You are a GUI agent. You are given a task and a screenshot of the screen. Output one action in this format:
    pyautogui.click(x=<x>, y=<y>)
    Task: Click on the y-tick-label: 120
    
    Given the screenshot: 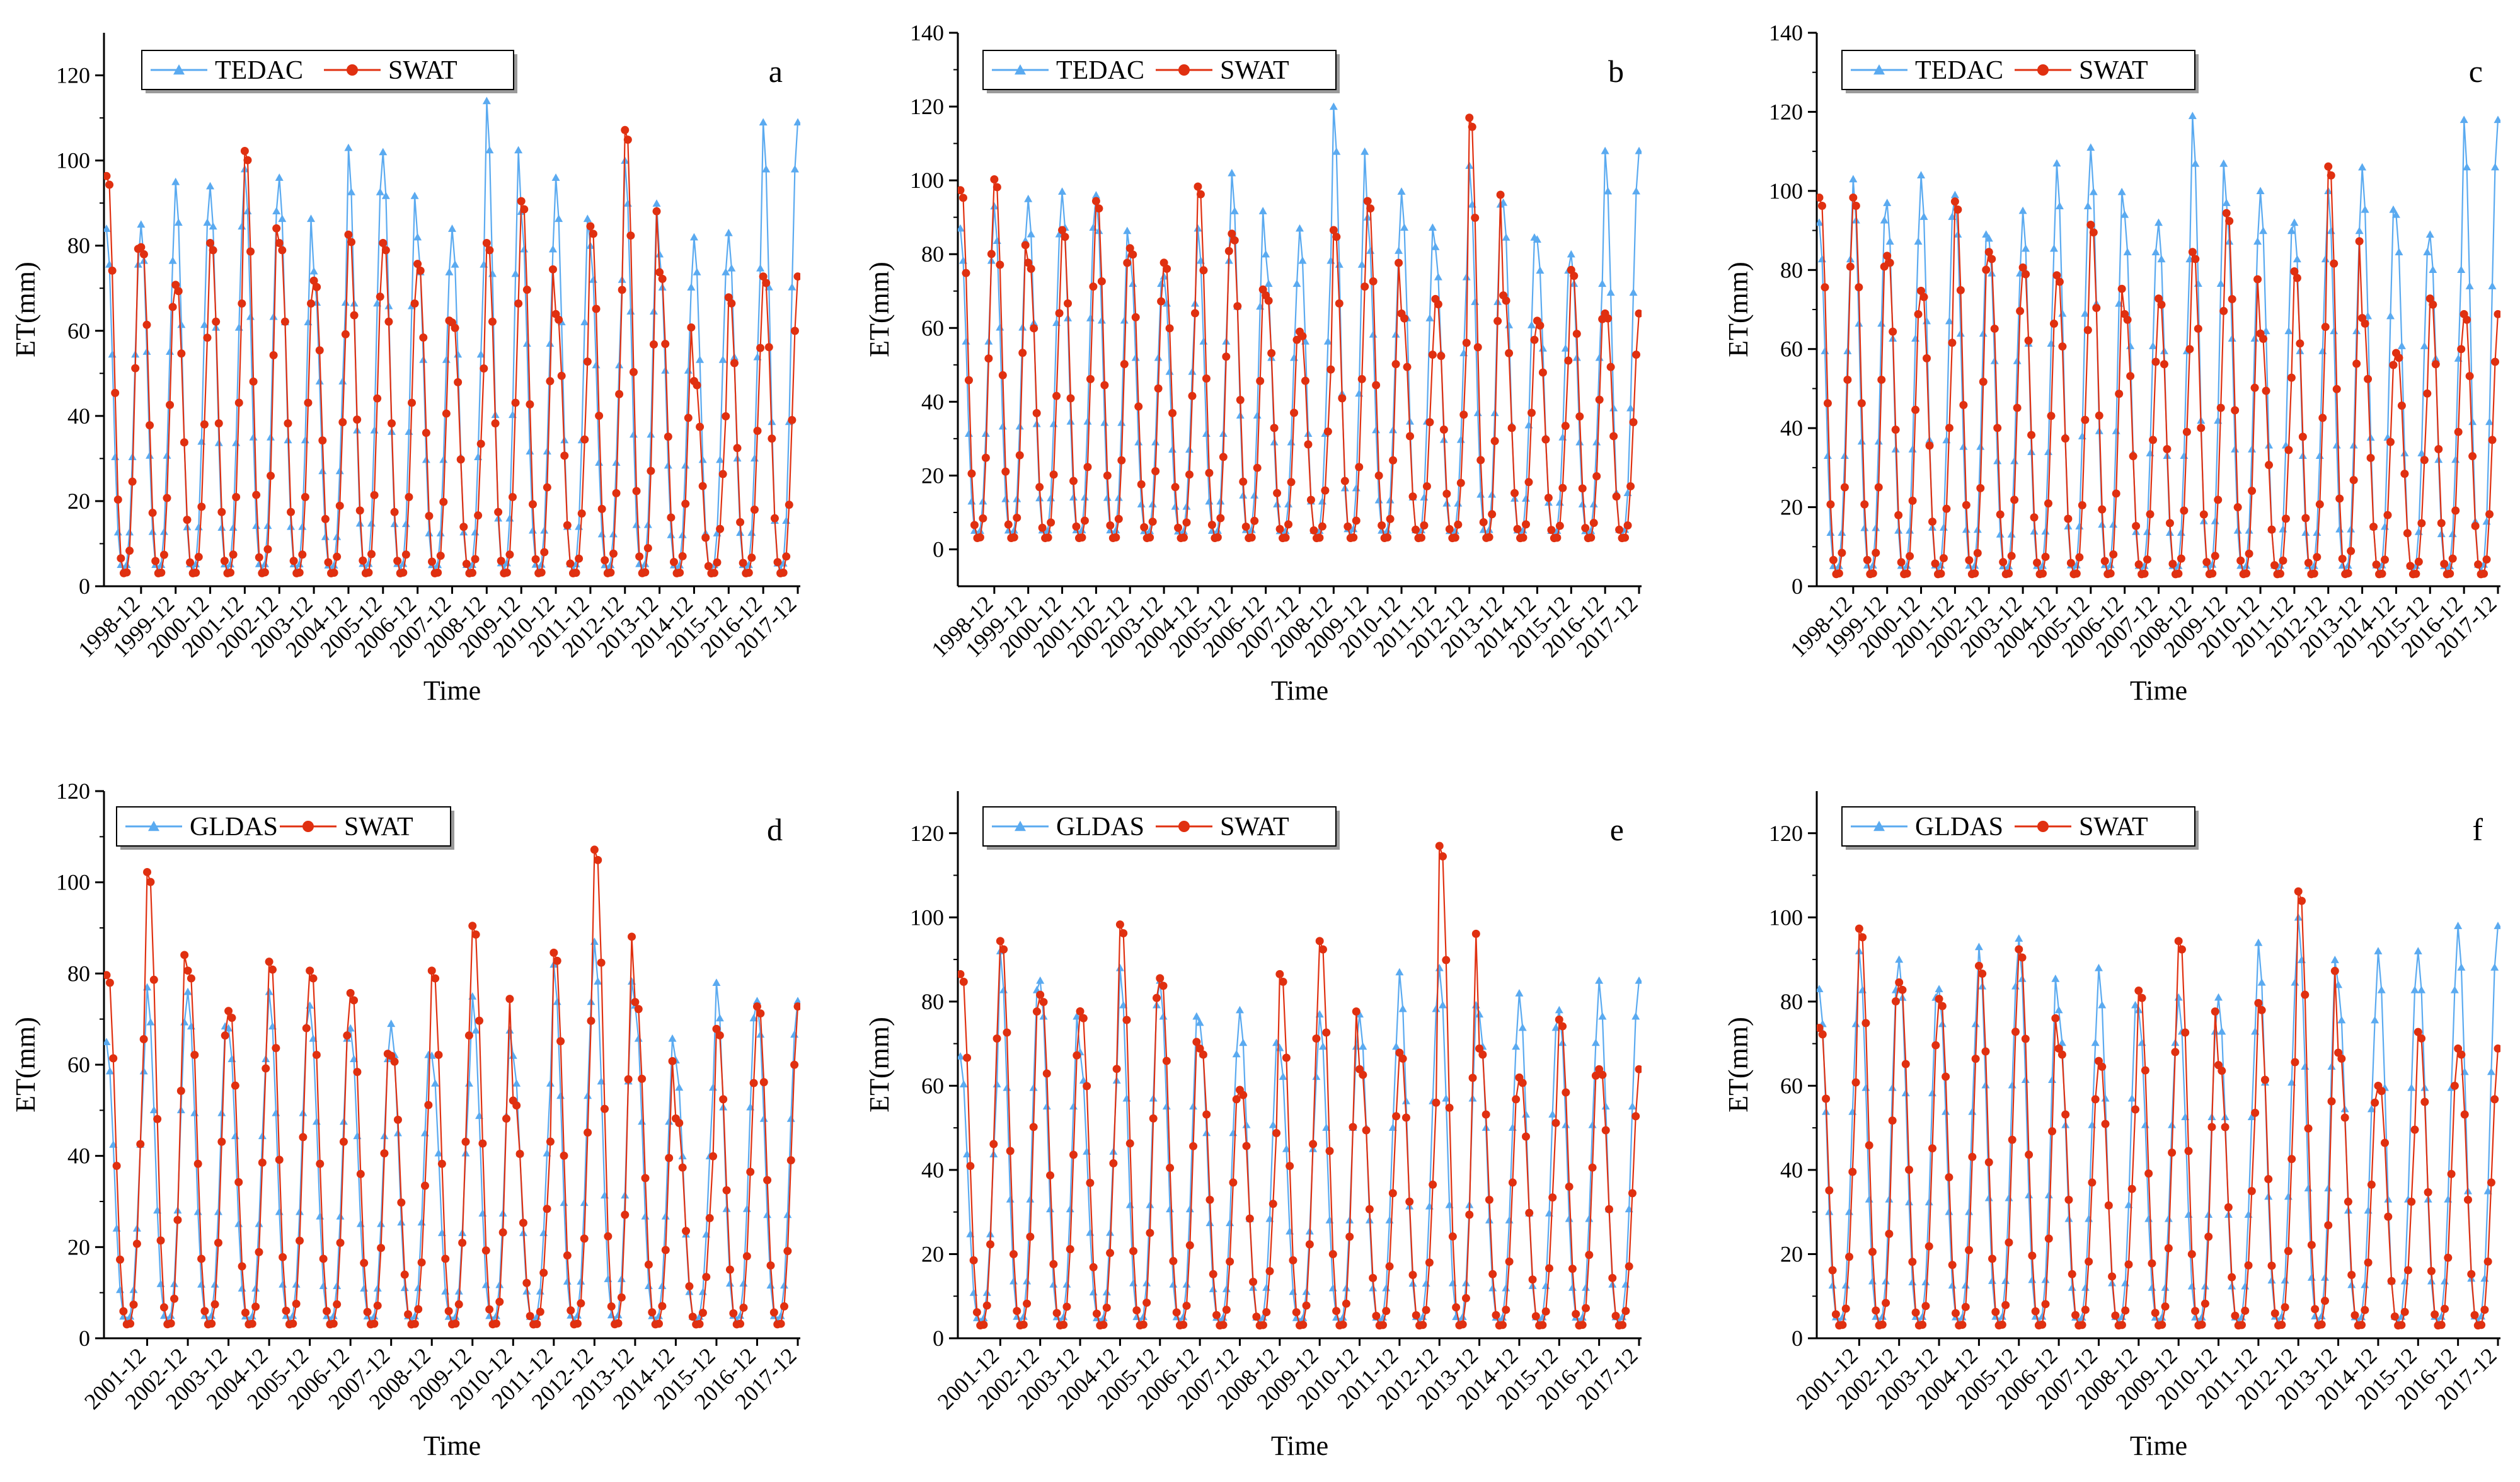 What is the action you would take?
    pyautogui.click(x=927, y=833)
    